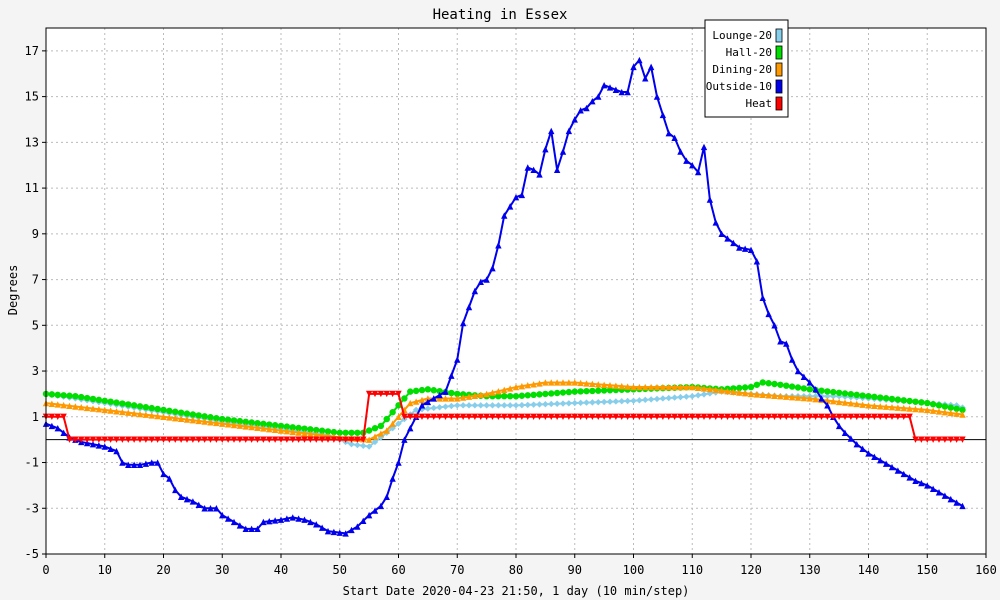 The image size is (1000, 600). Describe the element at coordinates (32, 508) in the screenshot. I see `y-tick-label: -3` at that location.